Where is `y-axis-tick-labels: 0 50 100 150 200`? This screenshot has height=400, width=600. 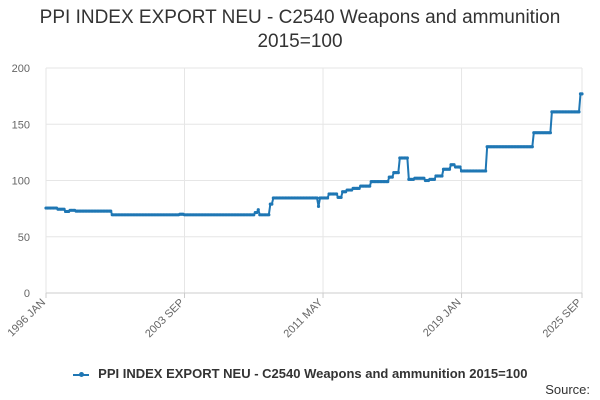 y-axis-tick-labels: 0 50 100 150 200 is located at coordinates (21, 181).